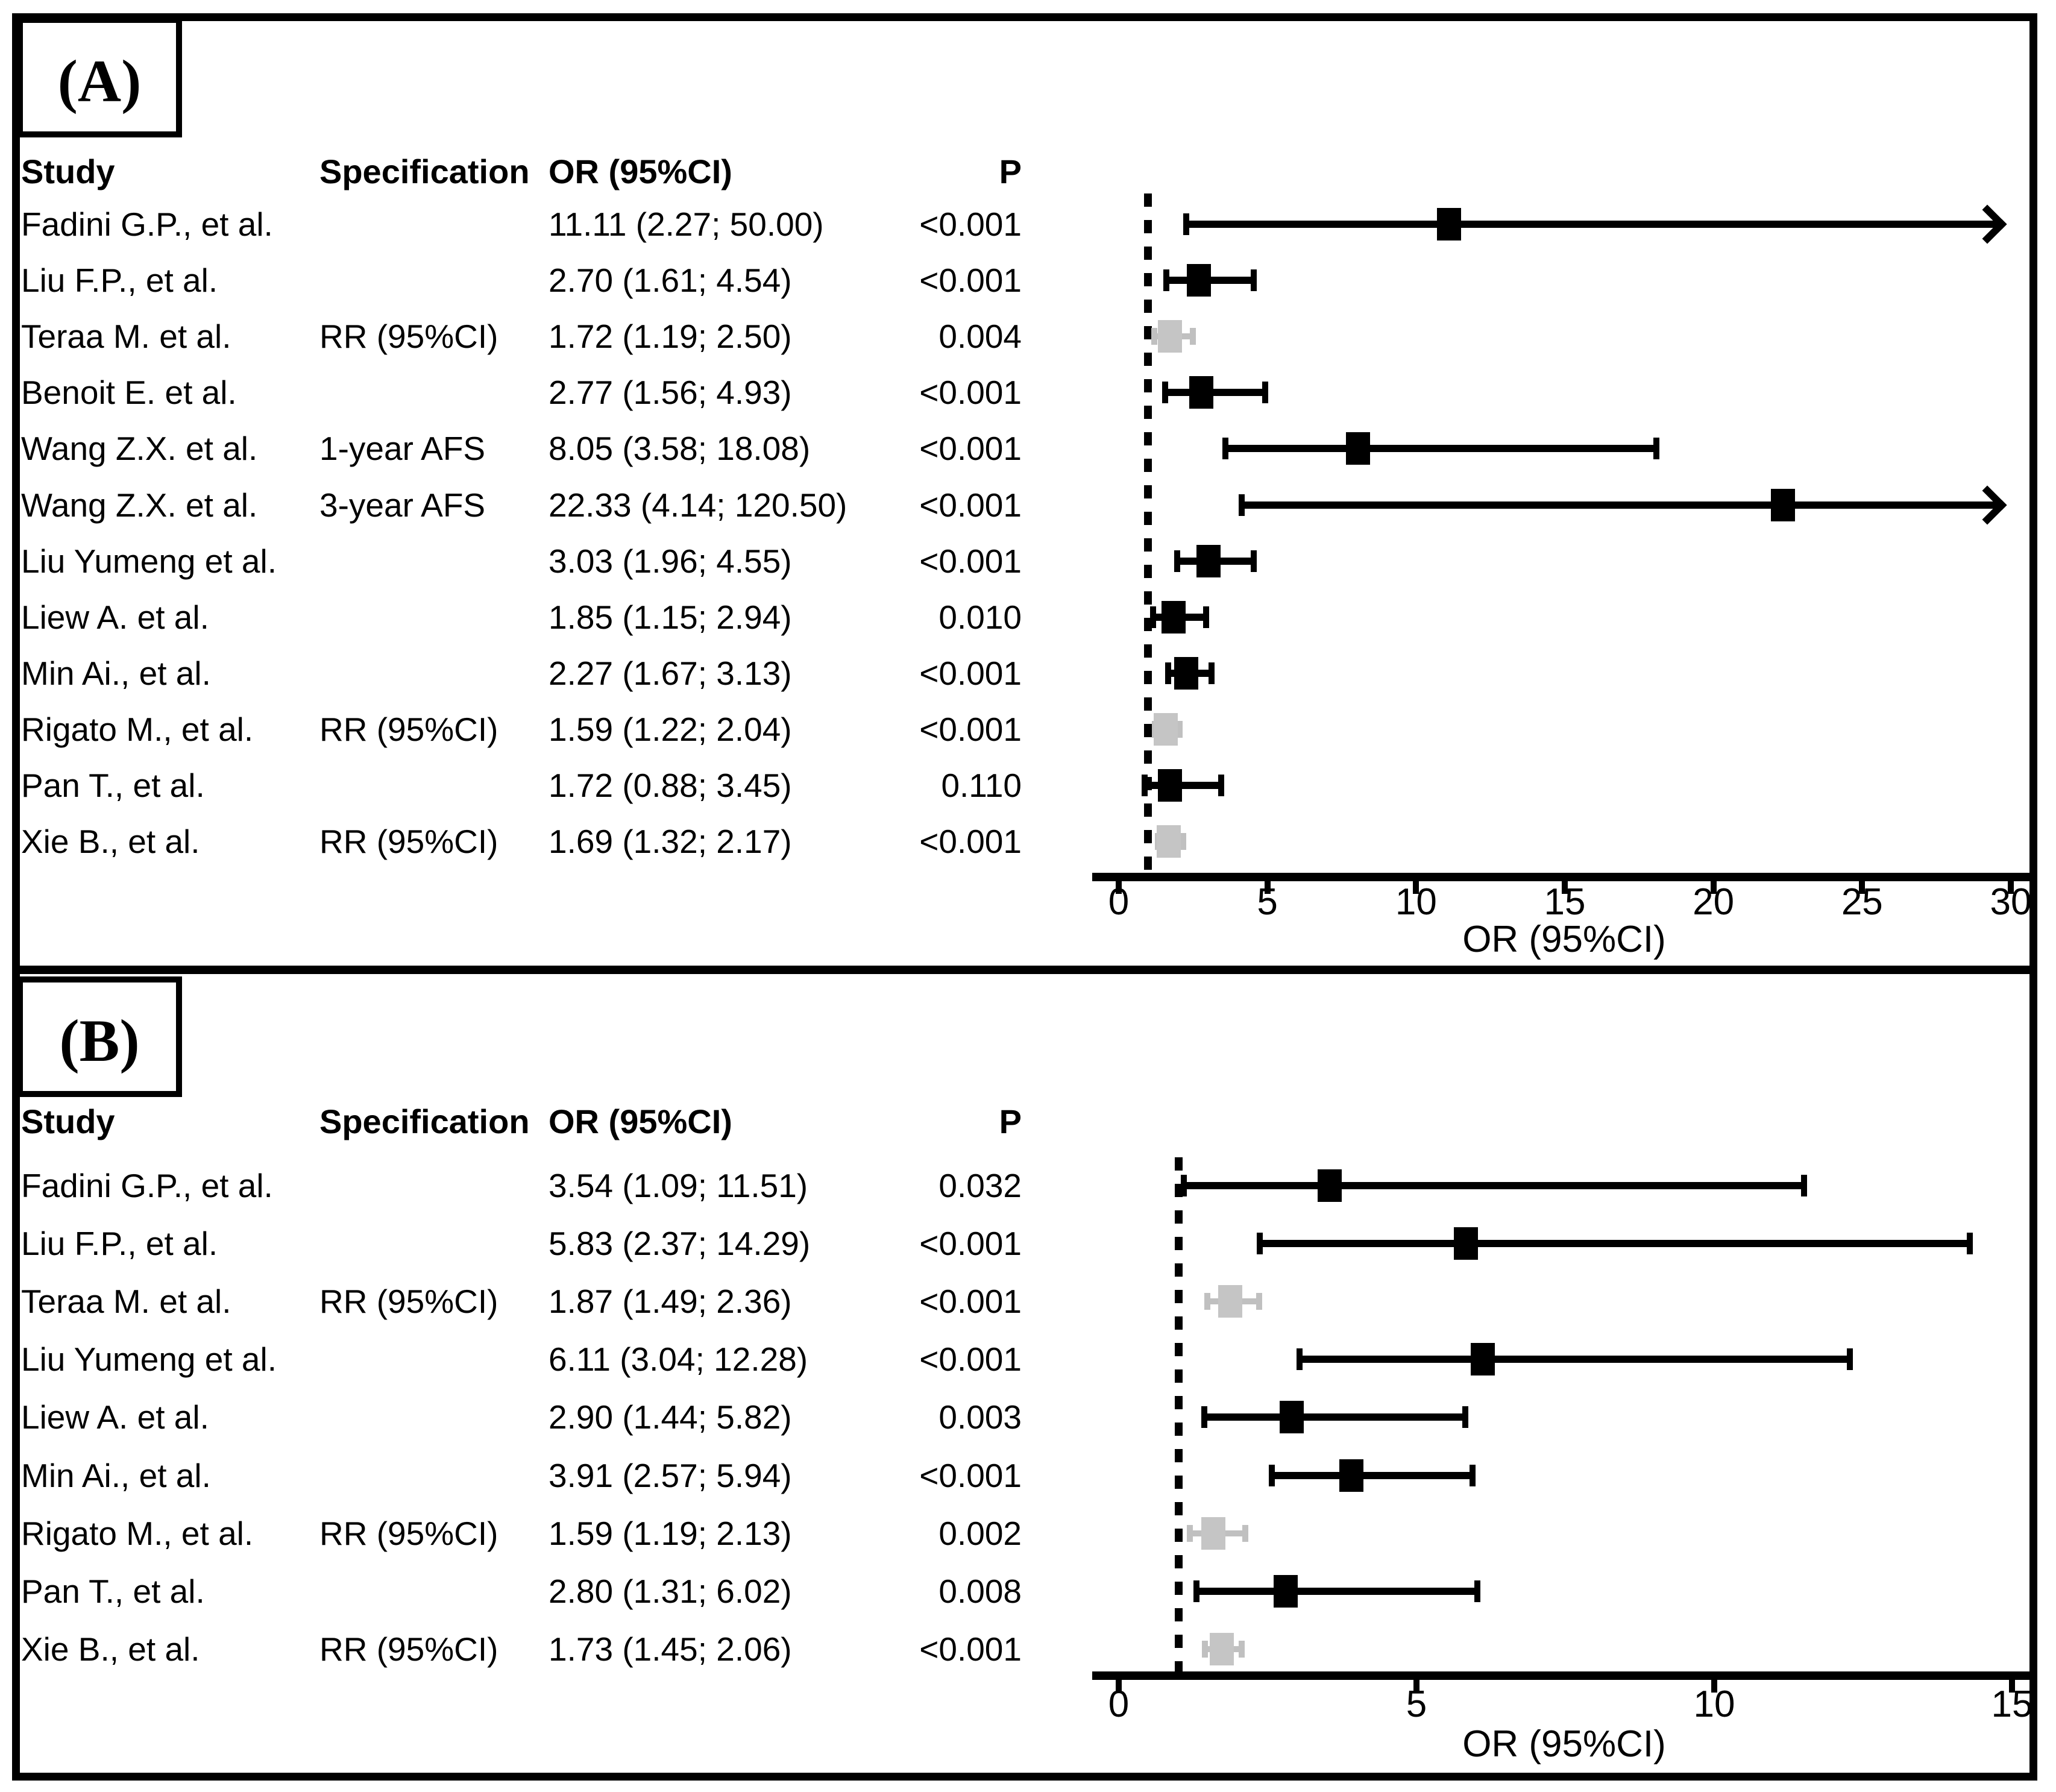 The width and height of the screenshot is (2056, 1792). What do you see at coordinates (149, 561) in the screenshot?
I see `study-cell: Liu Yumeng et al.` at bounding box center [149, 561].